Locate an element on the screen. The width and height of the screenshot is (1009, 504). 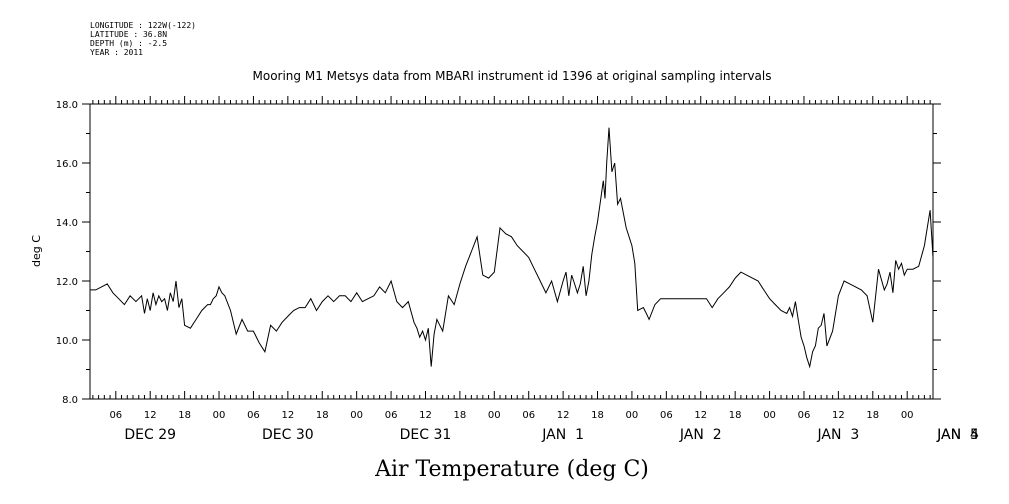
x-day-label: DEC 29 is located at coordinates (150, 435).